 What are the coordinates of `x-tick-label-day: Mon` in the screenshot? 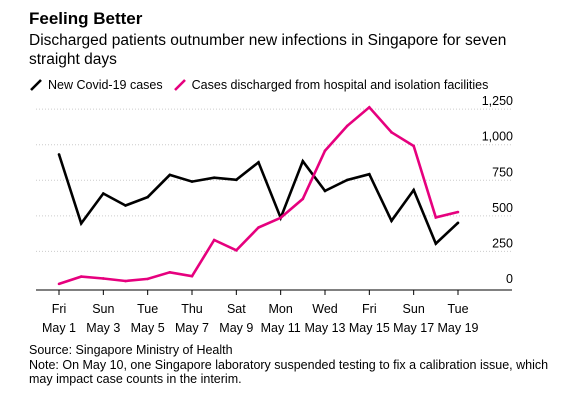 It's located at (281, 309).